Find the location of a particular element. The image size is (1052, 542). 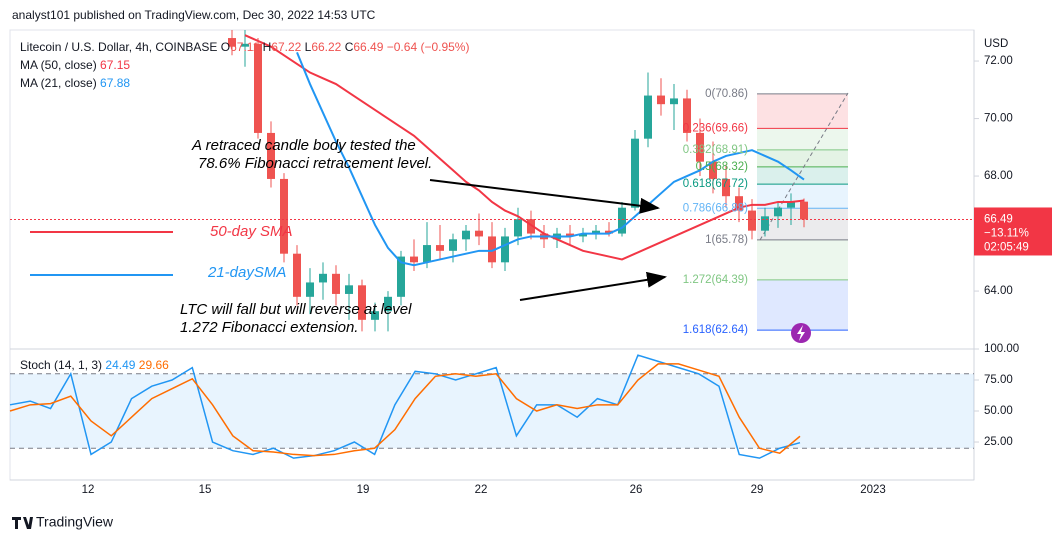

ma-value: 67.15 is located at coordinates (115, 65).